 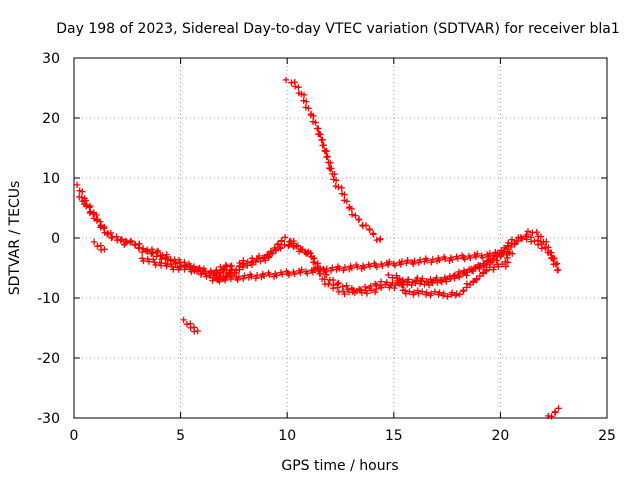 I want to click on x-tick-label: 15, so click(x=394, y=436).